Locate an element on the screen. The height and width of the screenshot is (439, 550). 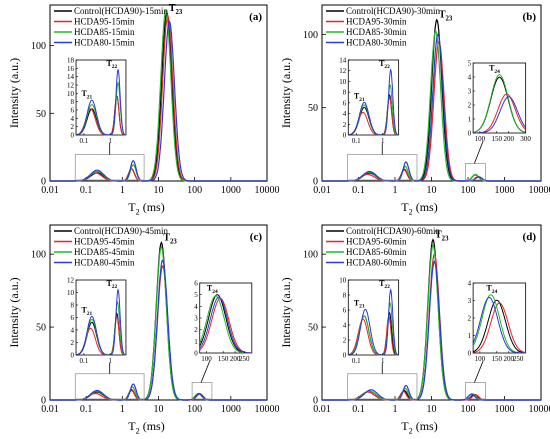
zoom-arrow is located at coordinates (479, 371).